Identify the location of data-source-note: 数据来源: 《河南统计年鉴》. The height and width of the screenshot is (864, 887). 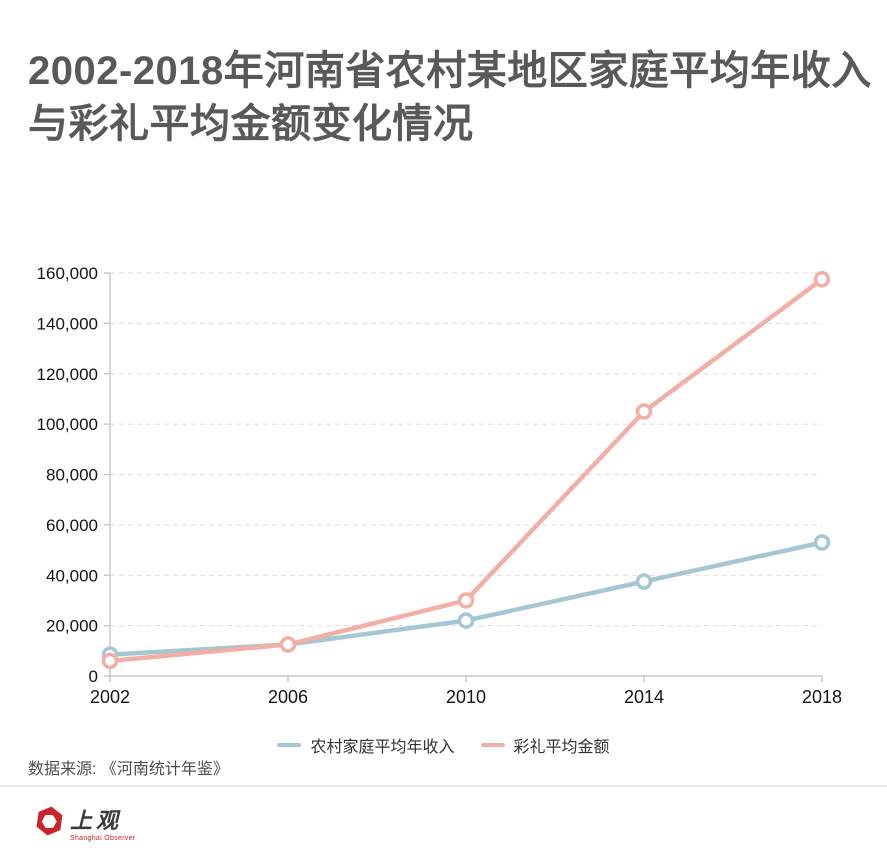
(128, 769).